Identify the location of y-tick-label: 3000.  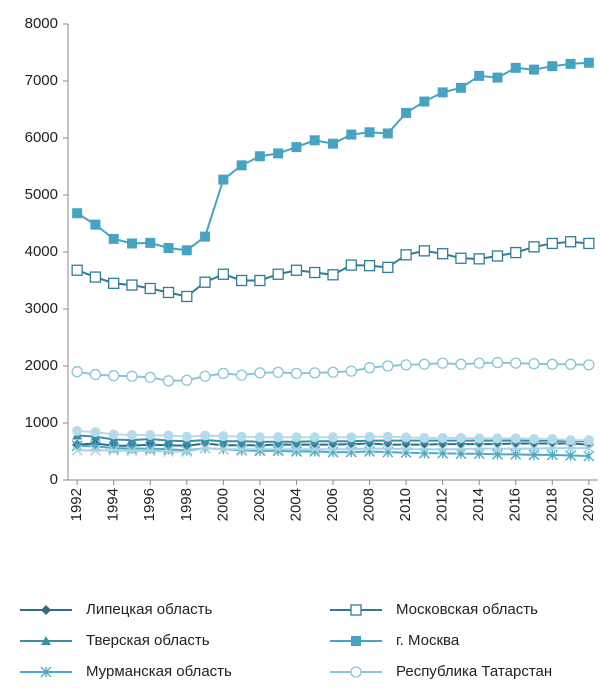
(41, 308).